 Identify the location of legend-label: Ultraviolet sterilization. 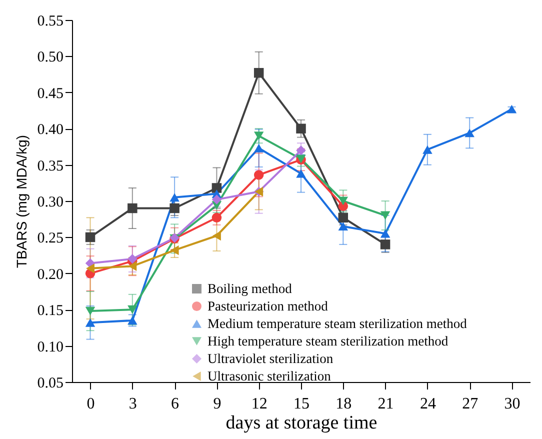
(271, 358).